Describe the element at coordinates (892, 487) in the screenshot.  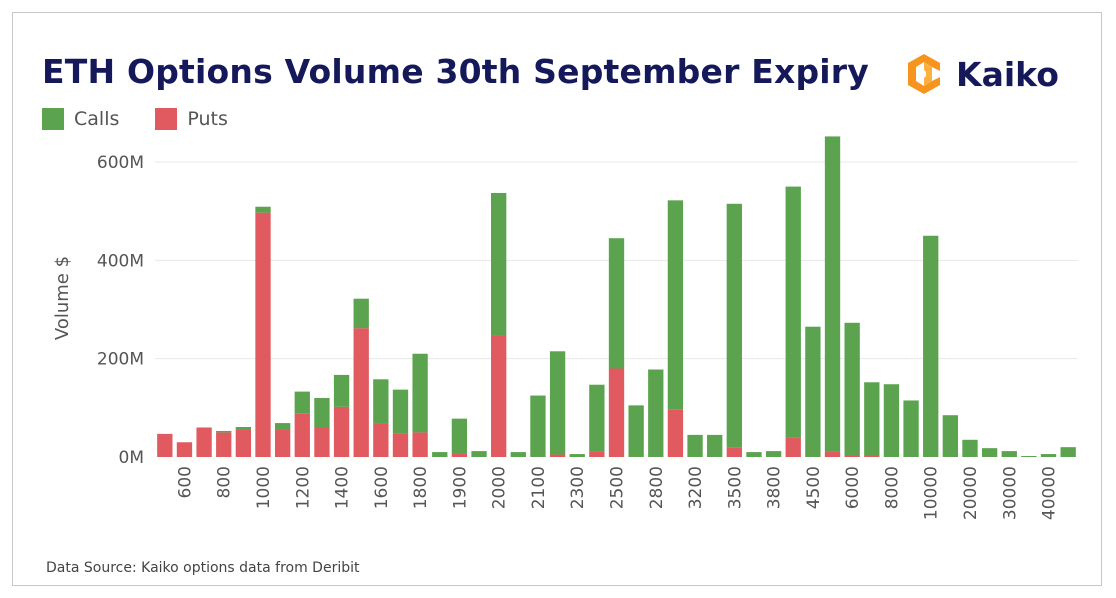
I see `x-tick-label: 8000` at that location.